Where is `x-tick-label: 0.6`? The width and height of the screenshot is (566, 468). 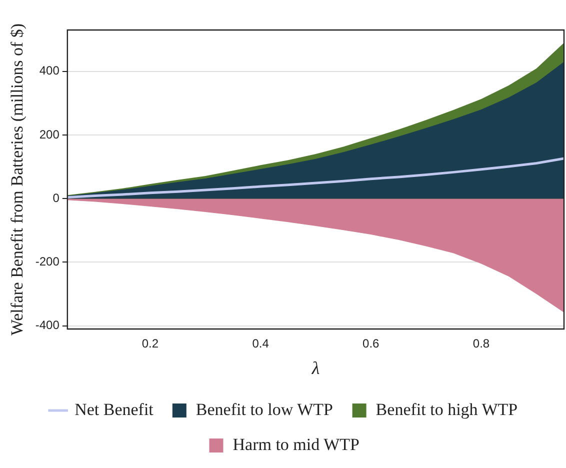
x-tick-label: 0.6 is located at coordinates (371, 343).